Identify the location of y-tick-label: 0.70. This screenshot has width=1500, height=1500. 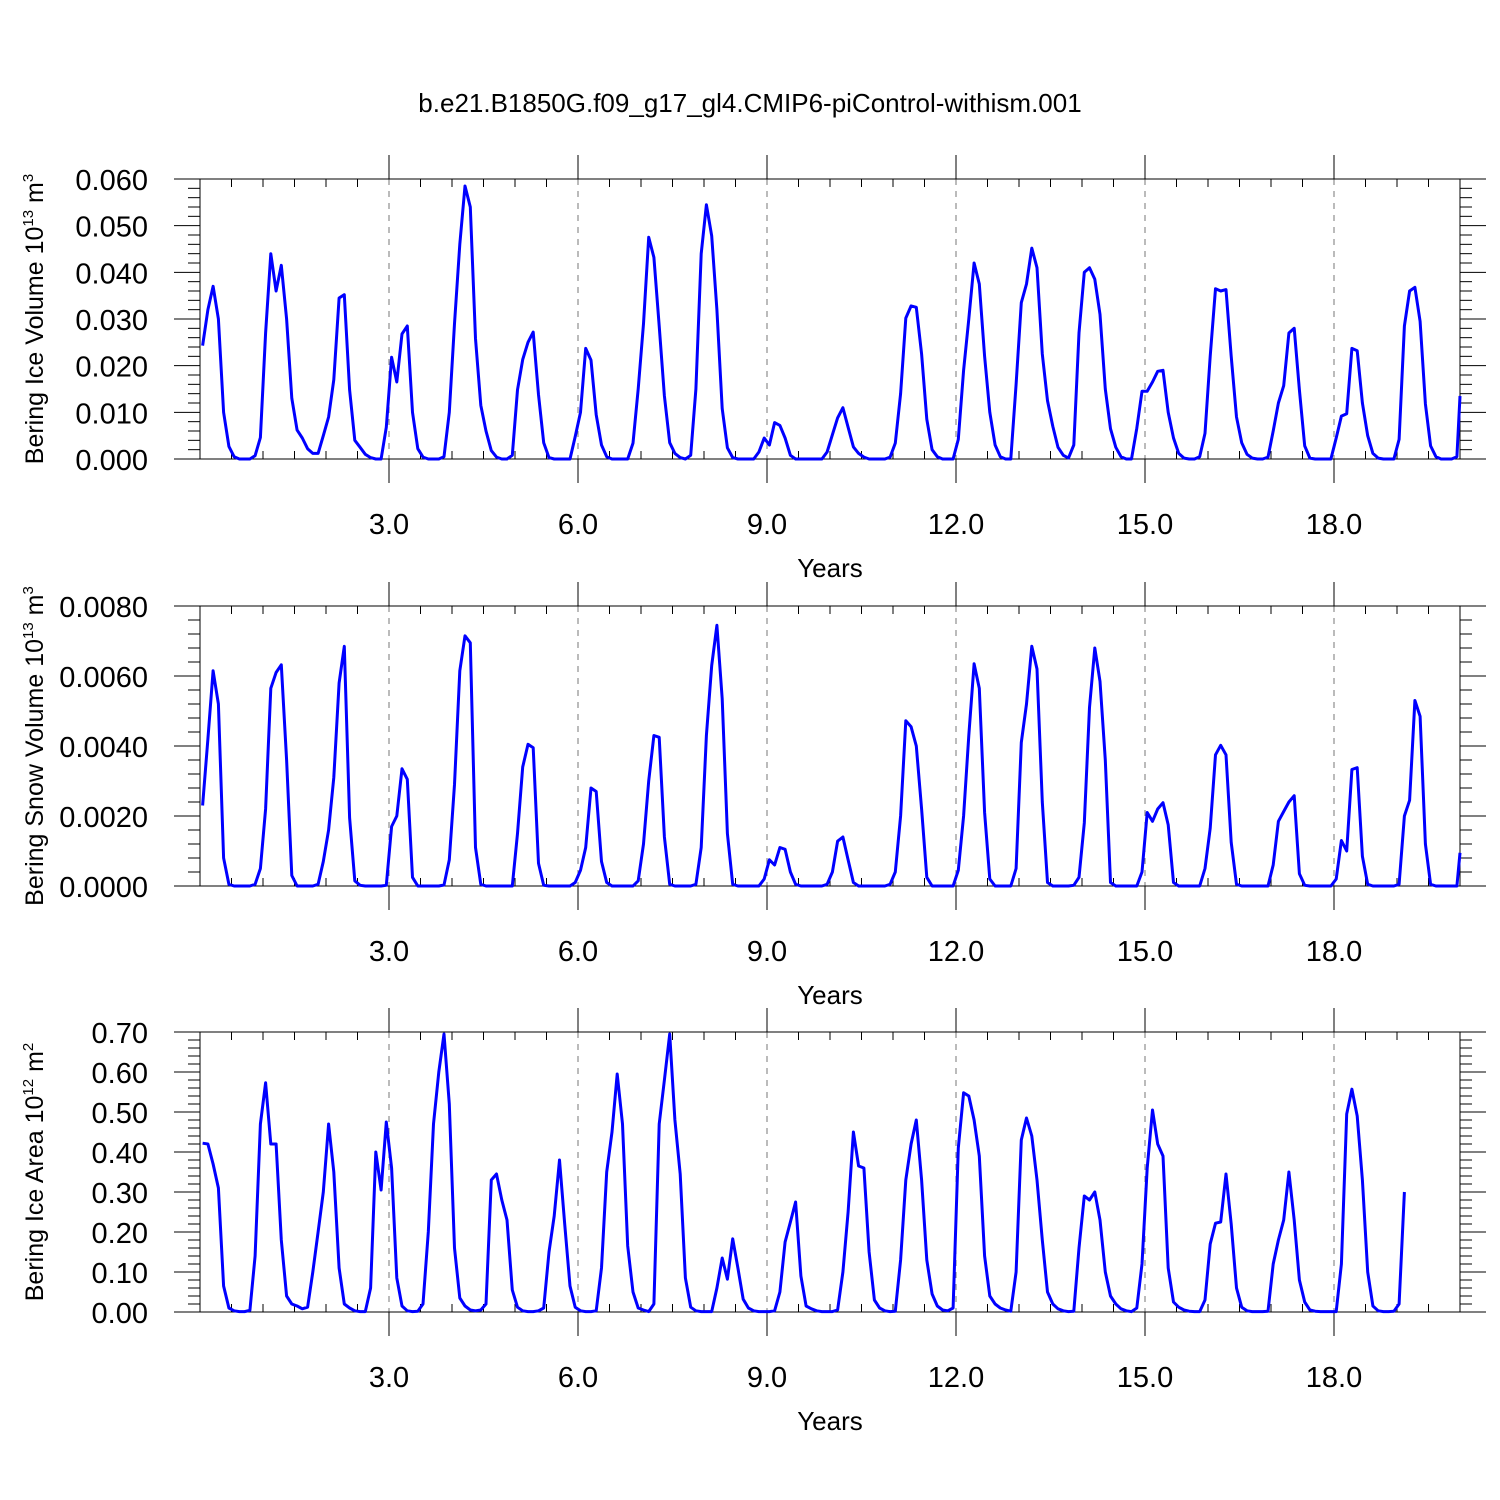
(120, 1034).